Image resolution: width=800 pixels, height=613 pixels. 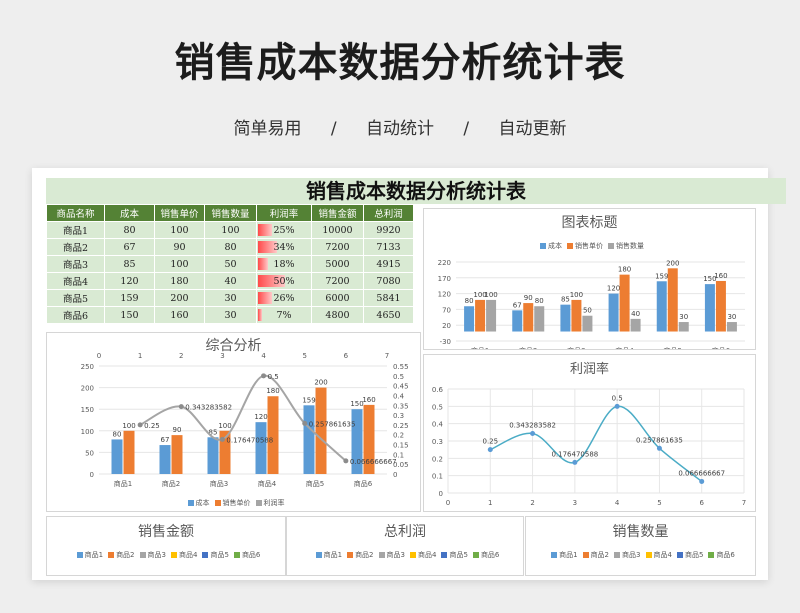 What do you see at coordinates (179, 281) in the screenshot?
I see `table-cell: 180` at bounding box center [179, 281].